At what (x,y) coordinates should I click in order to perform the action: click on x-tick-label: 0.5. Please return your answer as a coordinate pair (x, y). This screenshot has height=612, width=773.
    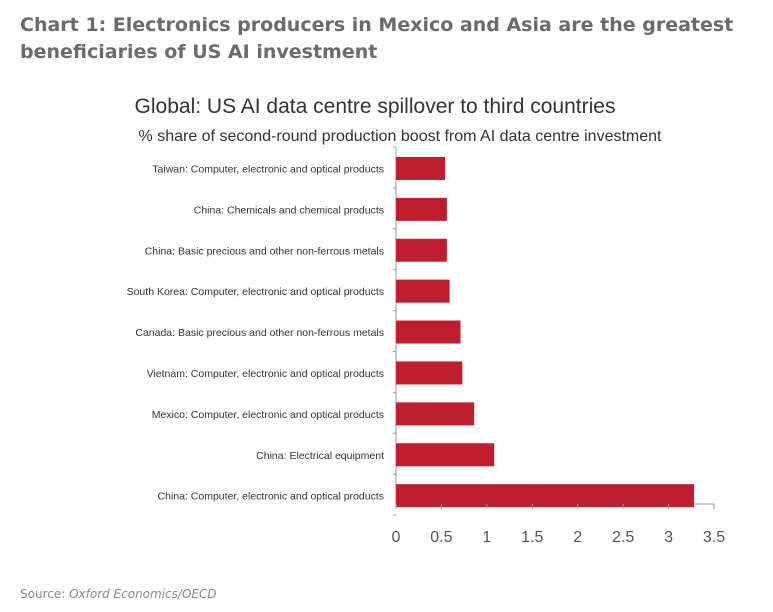
    Looking at the image, I should click on (441, 537).